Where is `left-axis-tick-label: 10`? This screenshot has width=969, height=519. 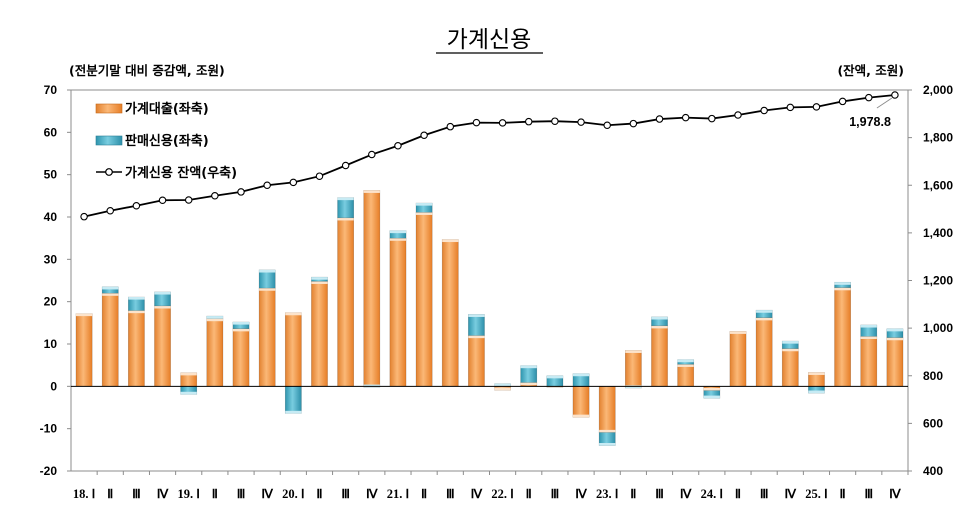
left-axis-tick-label: 10 is located at coordinates (51, 344).